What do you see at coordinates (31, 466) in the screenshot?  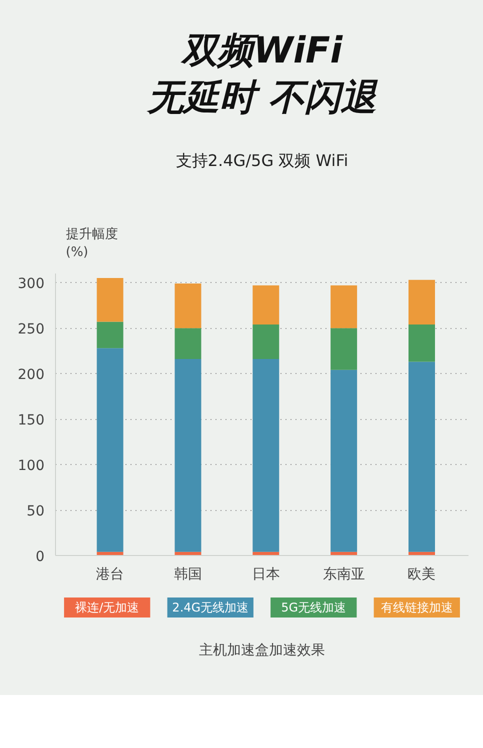 I see `y-tick-label: 100` at bounding box center [31, 466].